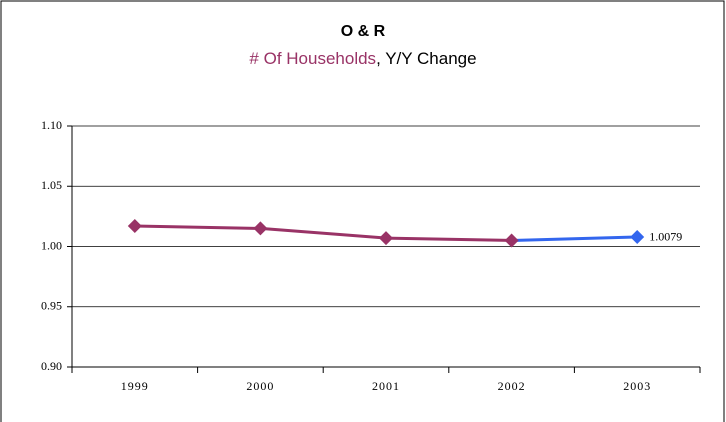  What do you see at coordinates (135, 386) in the screenshot?
I see `x-tick-label: 1999` at bounding box center [135, 386].